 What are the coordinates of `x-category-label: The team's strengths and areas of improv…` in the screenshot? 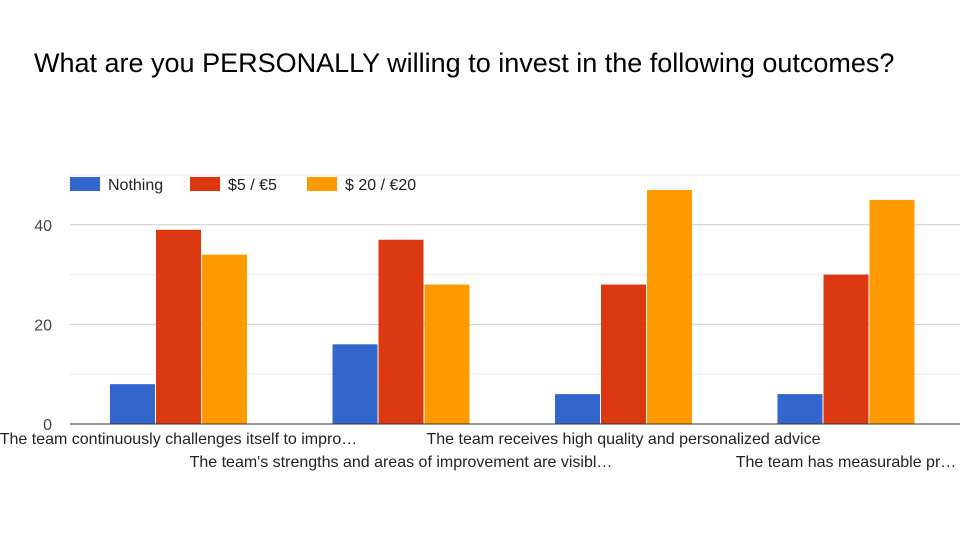 It's located at (401, 462).